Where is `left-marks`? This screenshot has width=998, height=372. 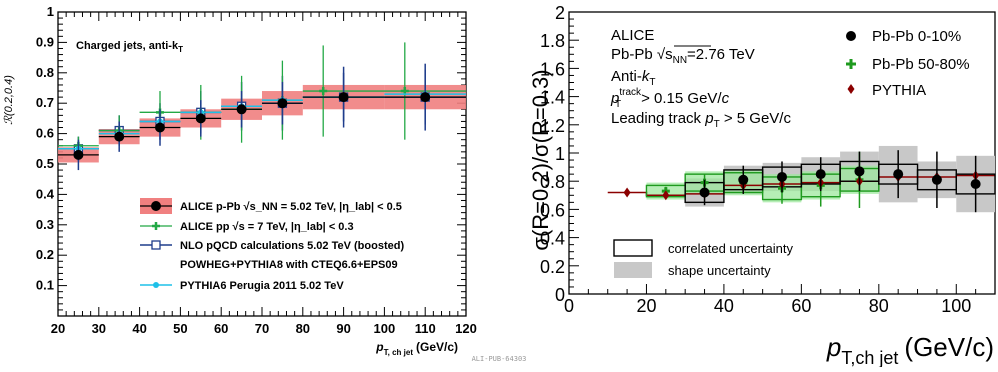
left-marks is located at coordinates (262, 106).